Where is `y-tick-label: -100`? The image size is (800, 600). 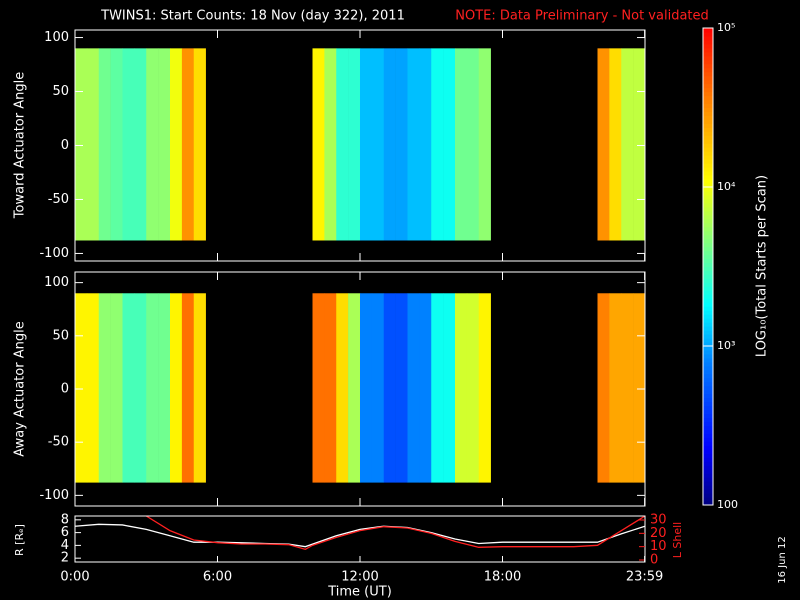 y-tick-label: -100 is located at coordinates (54, 495).